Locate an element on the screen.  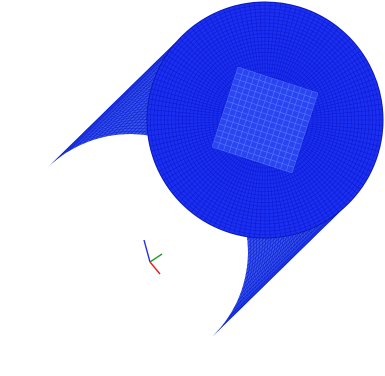
axis-z-line is located at coordinates (147, 251).